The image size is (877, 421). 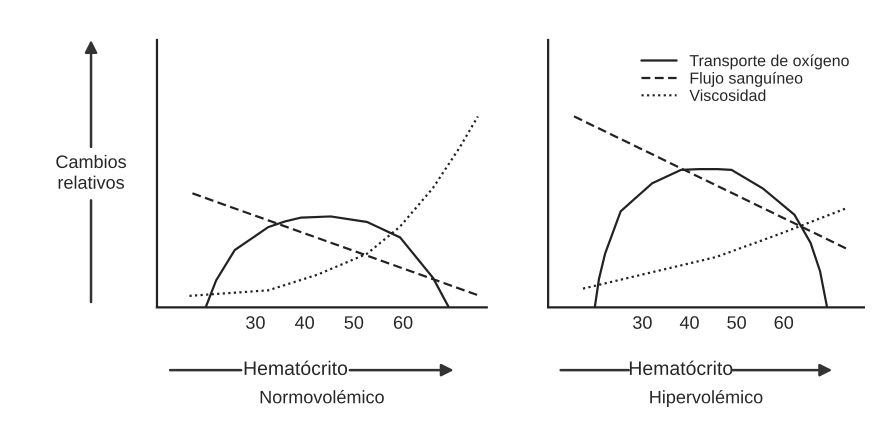 What do you see at coordinates (727, 95) in the screenshot?
I see `legend-label: Viscosidad` at bounding box center [727, 95].